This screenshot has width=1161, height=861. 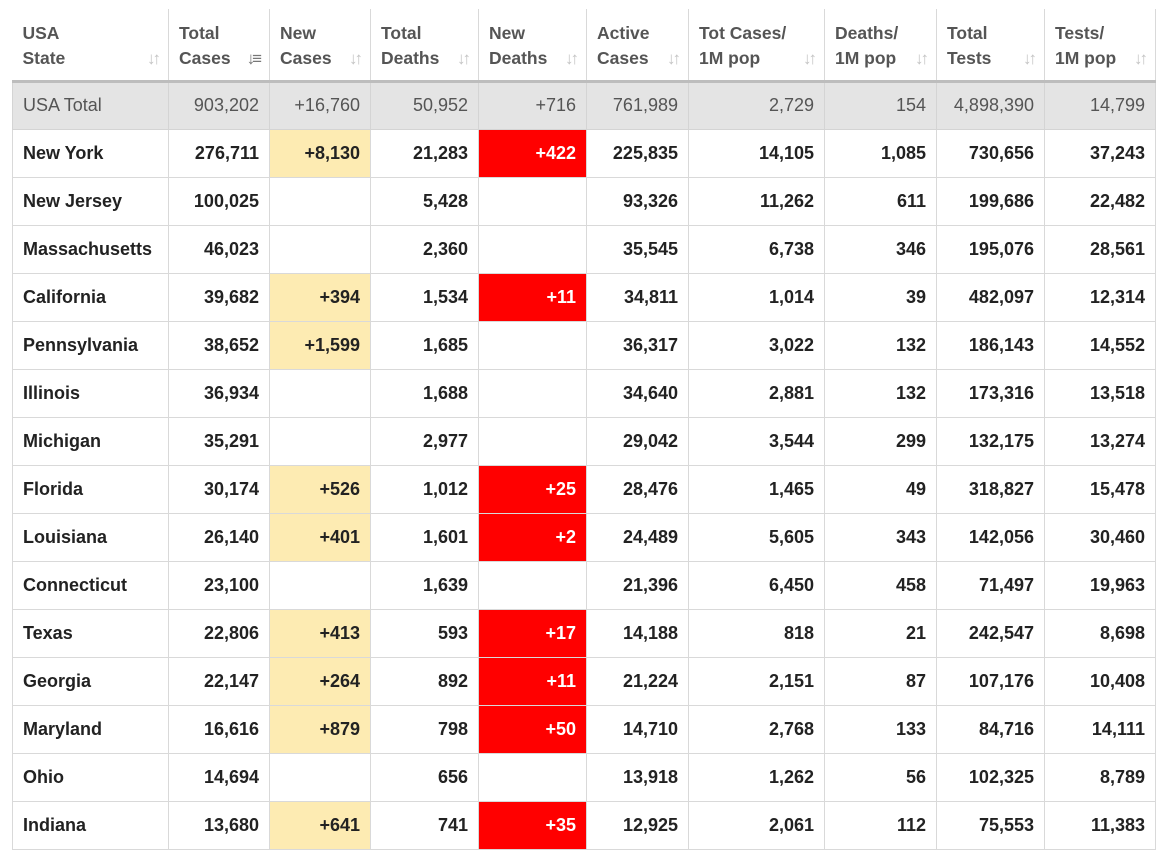 What do you see at coordinates (990, 46) in the screenshot?
I see `header-total-tests: Total Tests ↓↑` at bounding box center [990, 46].